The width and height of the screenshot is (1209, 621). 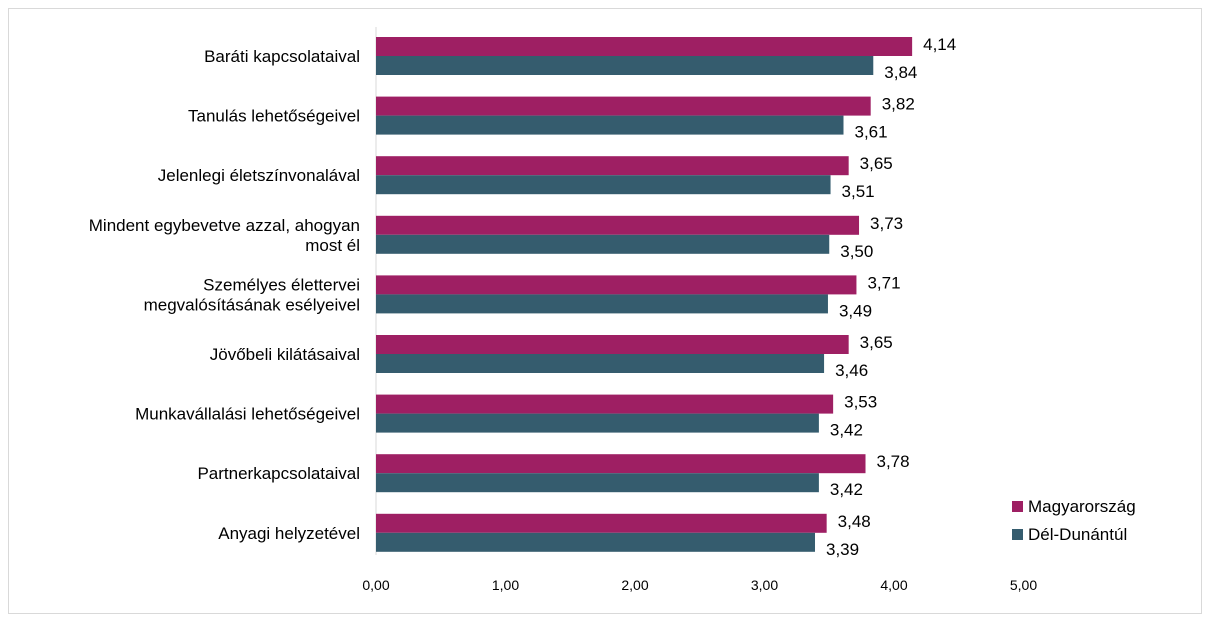 I want to click on category-label: most él, so click(x=332, y=245).